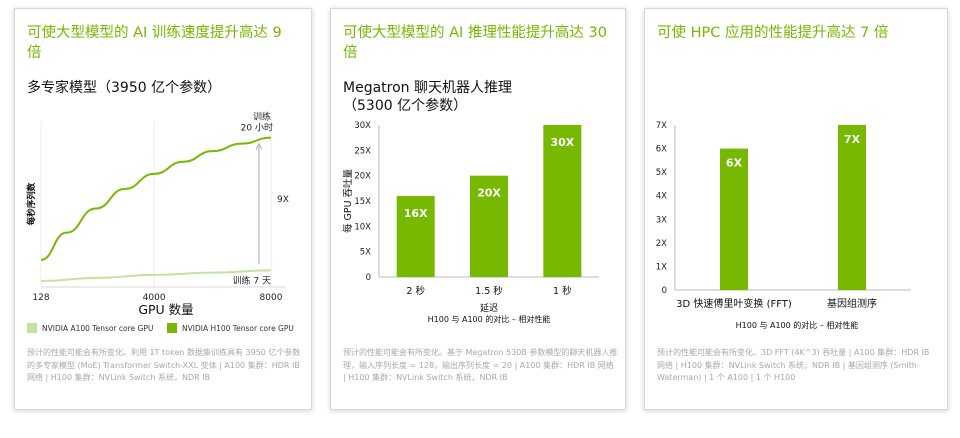 This screenshot has height=438, width=960. Describe the element at coordinates (262, 117) in the screenshot. I see `annotation-top-line1: 训练` at that location.